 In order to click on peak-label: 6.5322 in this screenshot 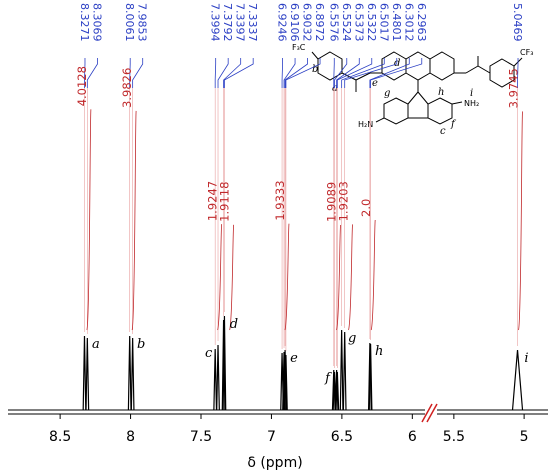, I will do `click(371, 22)`.